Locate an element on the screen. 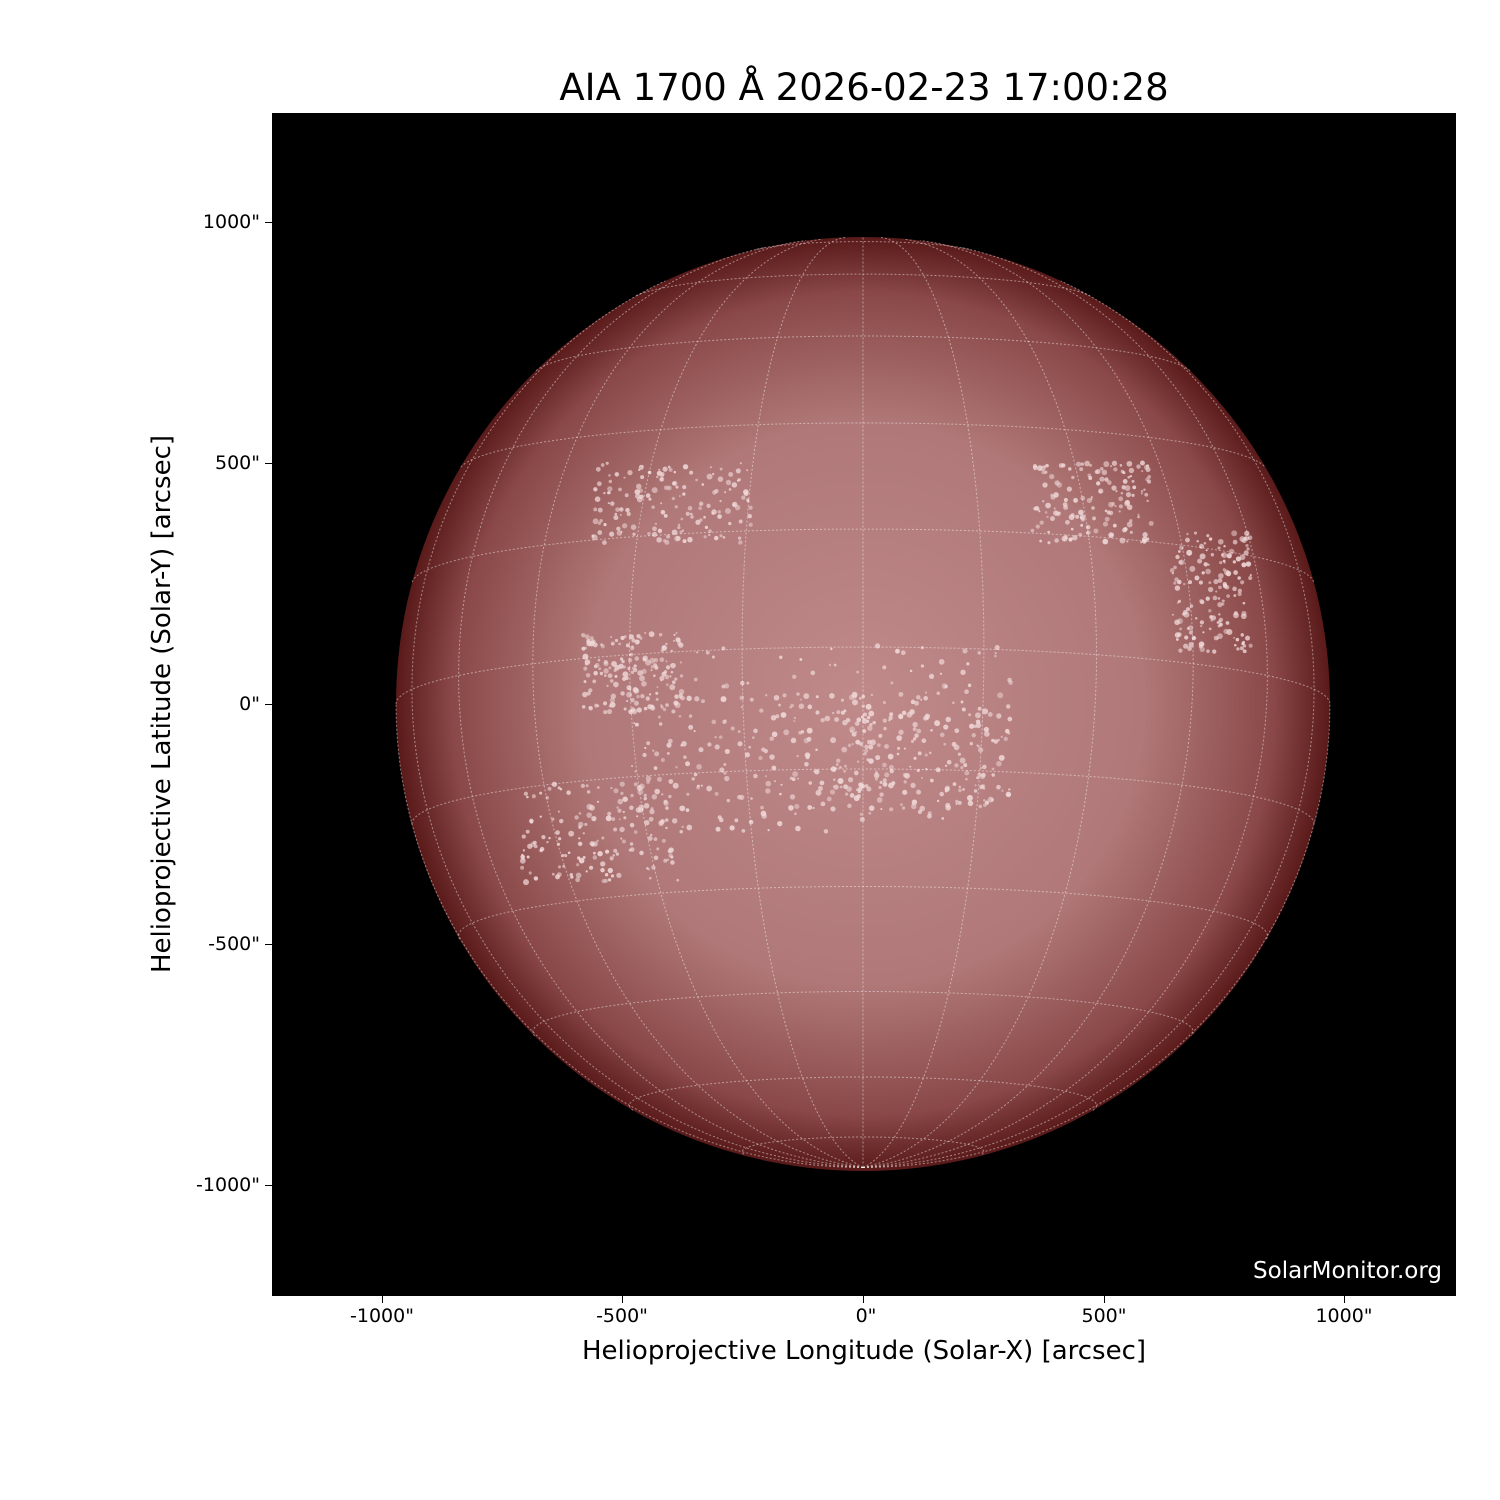 This screenshot has width=1500, height=1500. plage-regions is located at coordinates (886, 673).